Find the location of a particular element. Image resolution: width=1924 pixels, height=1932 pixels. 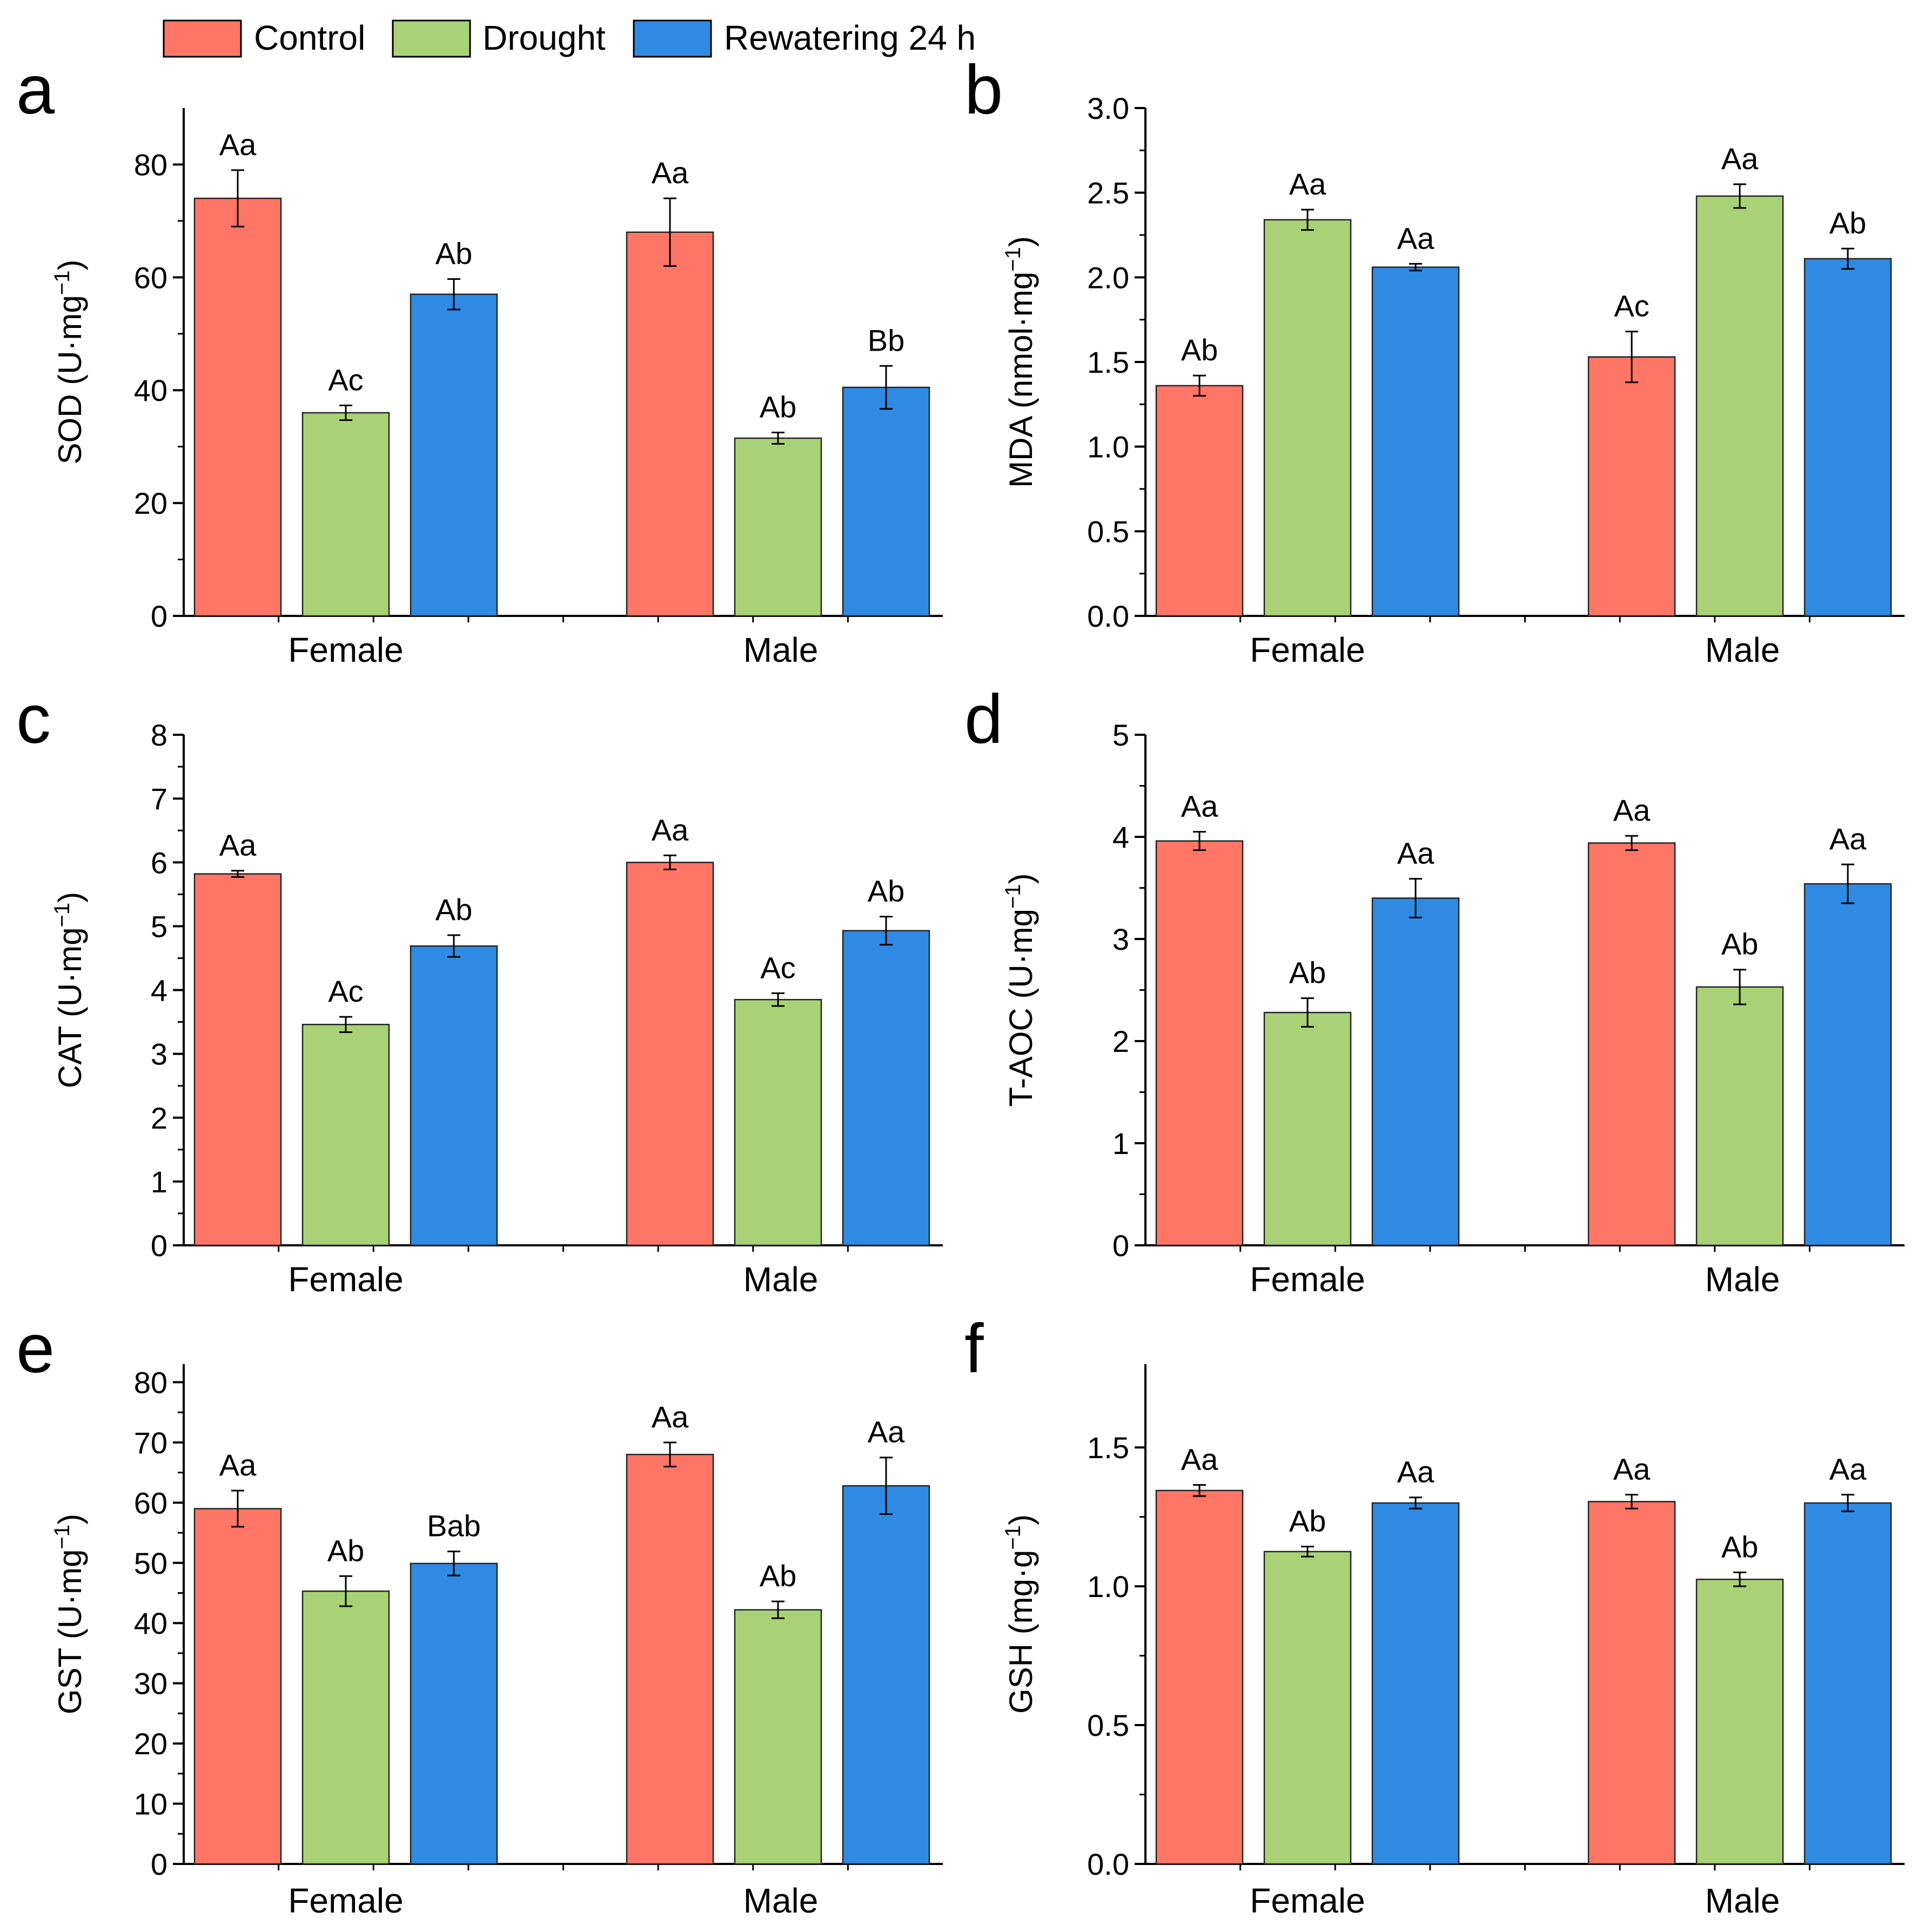

legend-swatch-control is located at coordinates (202, 38).